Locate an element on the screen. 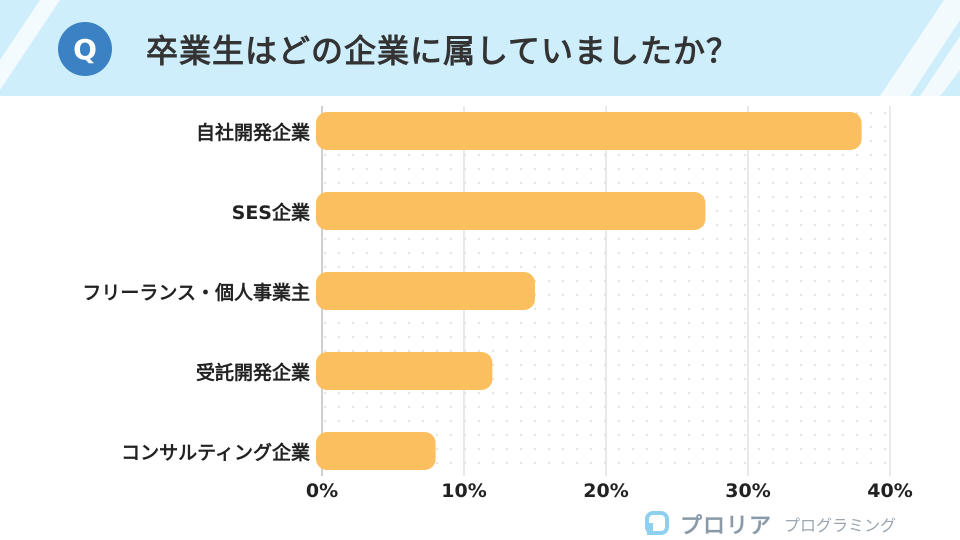  category-label: 自社開発企業 is located at coordinates (252, 133).